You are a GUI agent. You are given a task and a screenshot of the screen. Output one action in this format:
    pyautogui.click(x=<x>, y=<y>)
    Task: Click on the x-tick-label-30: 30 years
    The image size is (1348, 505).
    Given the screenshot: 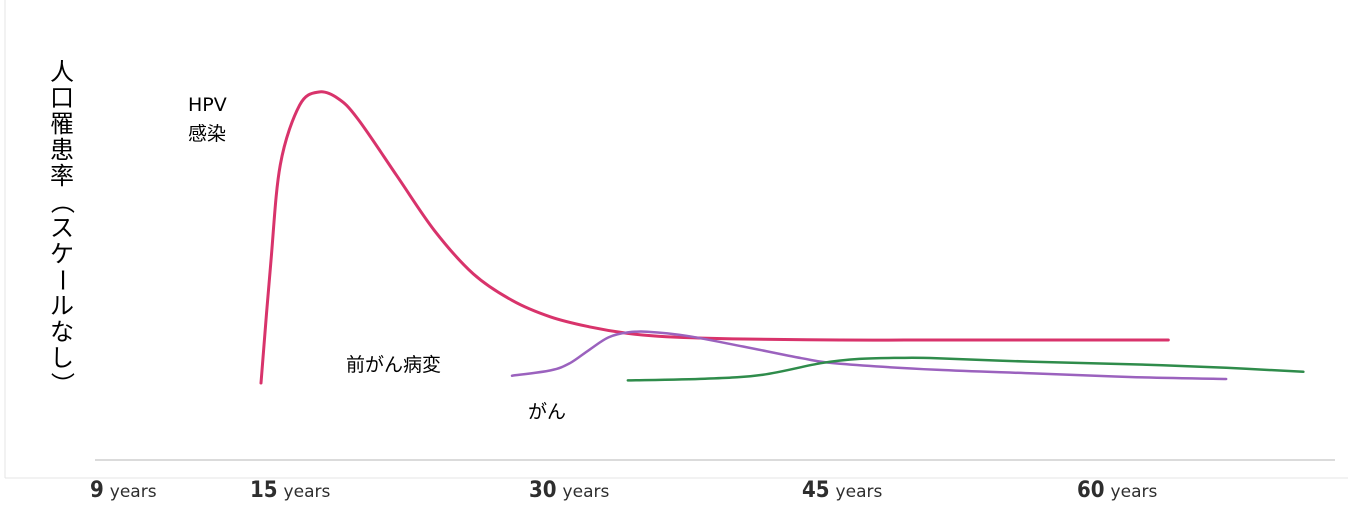 What is the action you would take?
    pyautogui.click(x=569, y=490)
    